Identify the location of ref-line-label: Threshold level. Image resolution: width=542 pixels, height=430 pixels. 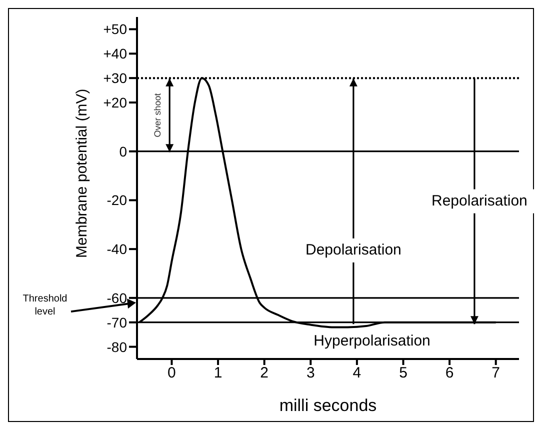
(45, 306).